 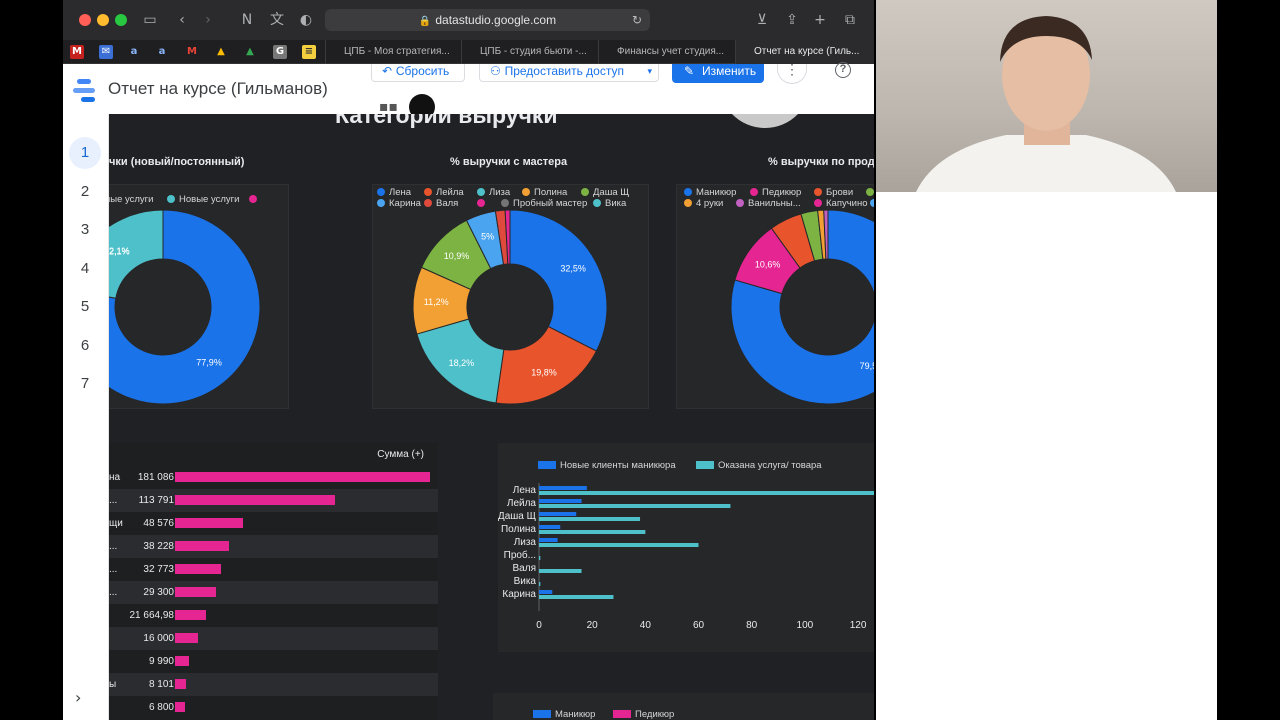 What do you see at coordinates (636, 20) in the screenshot?
I see `reload-icon: ↻` at bounding box center [636, 20].